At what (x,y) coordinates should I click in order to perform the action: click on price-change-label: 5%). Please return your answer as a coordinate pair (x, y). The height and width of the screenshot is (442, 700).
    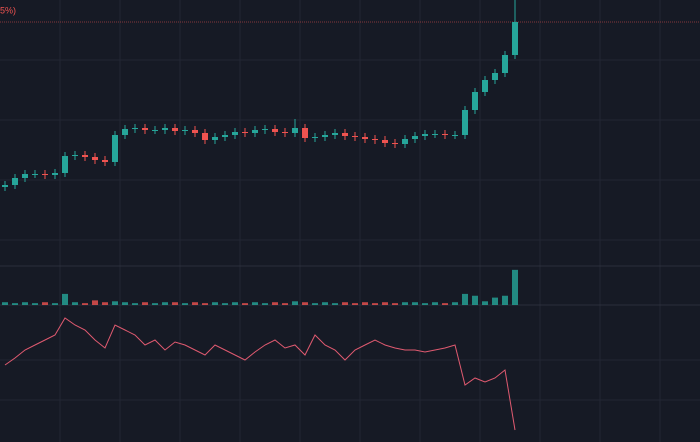
    Looking at the image, I should click on (8, 10).